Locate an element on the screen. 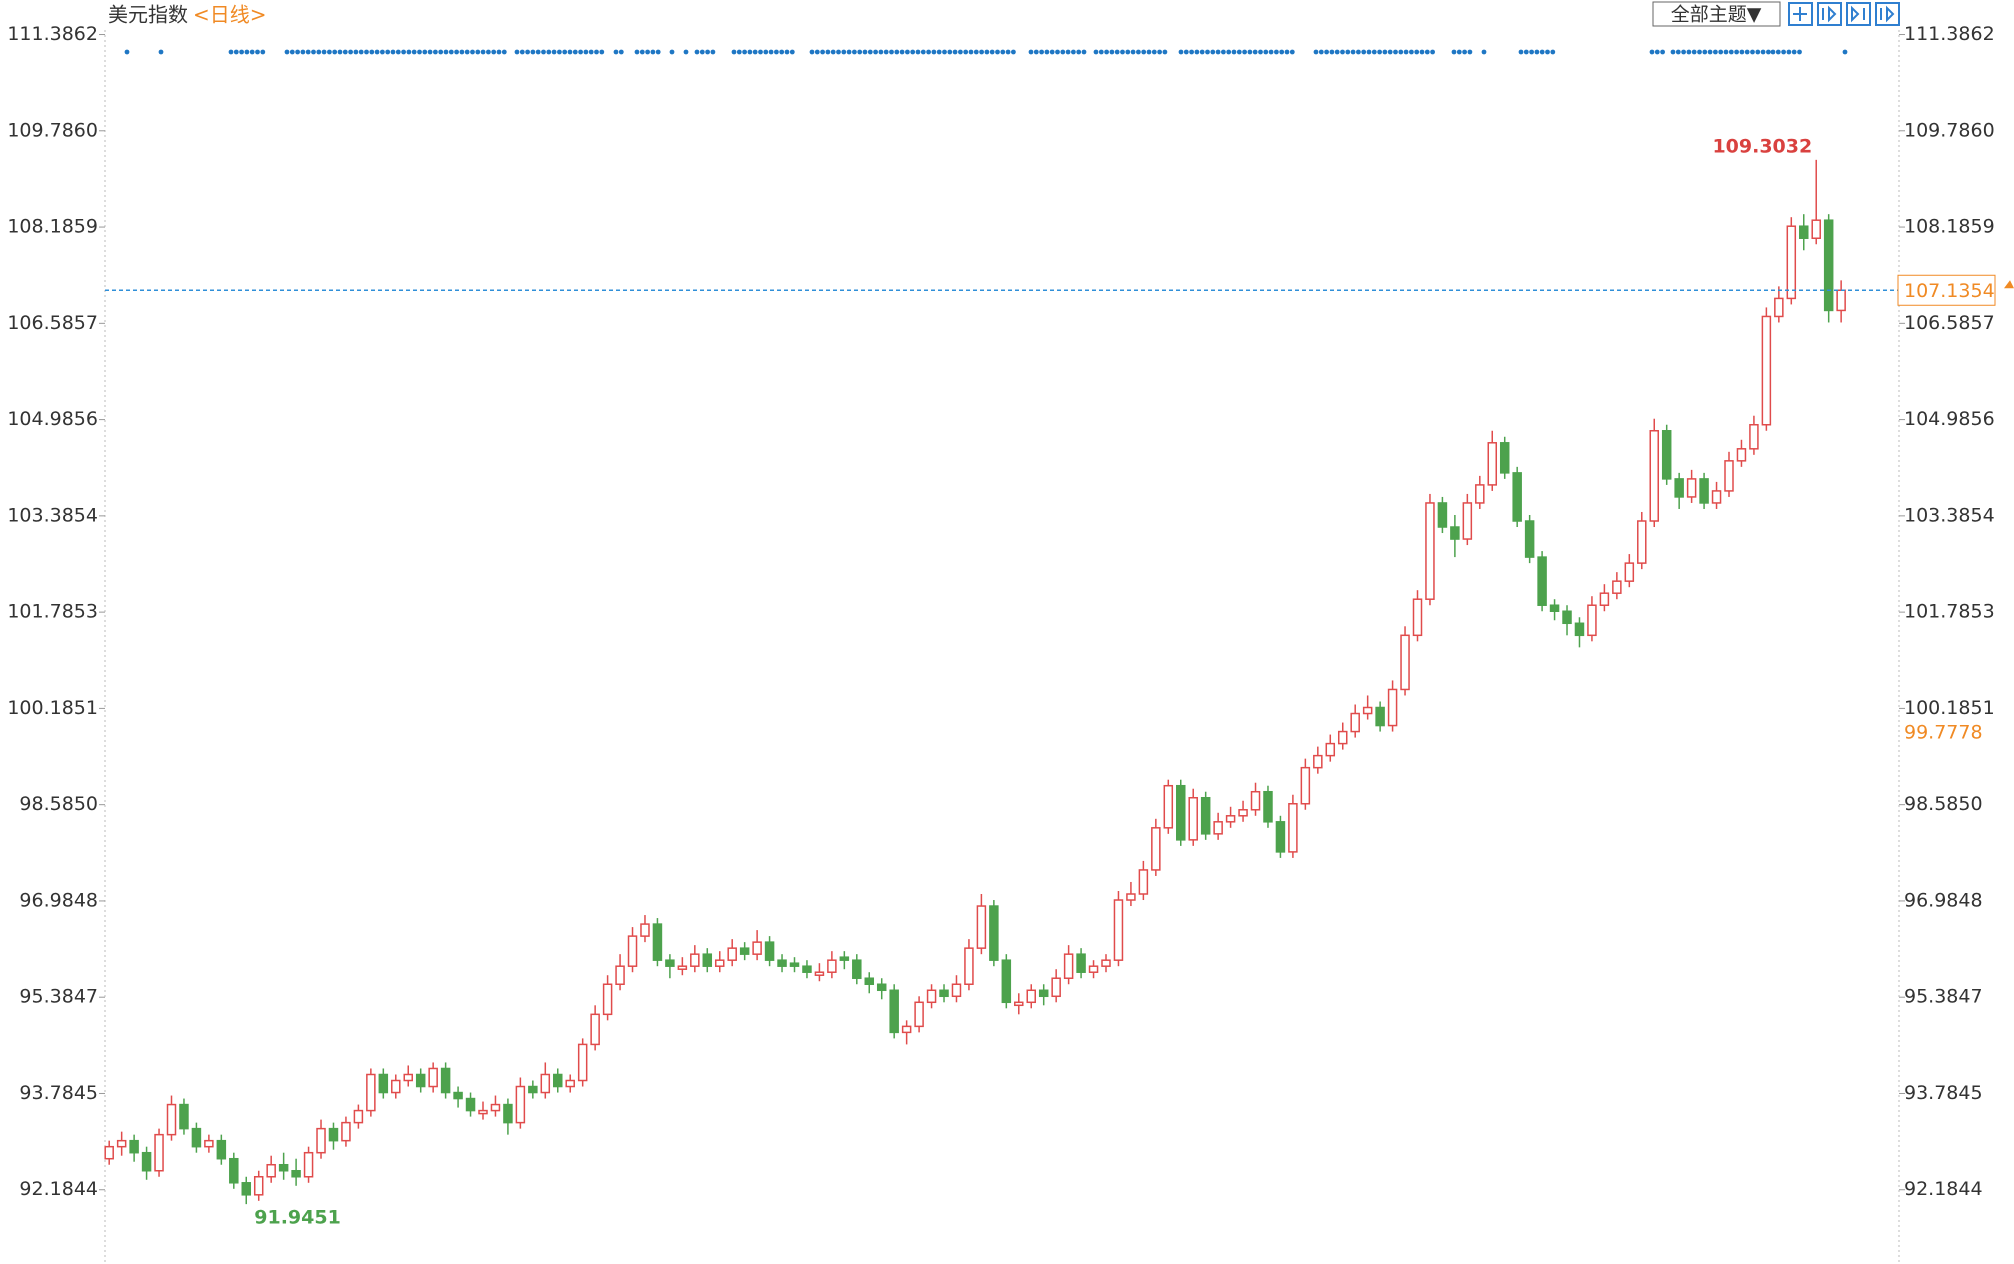 Image resolution: width=2014 pixels, height=1264 pixels. toolbar-icons is located at coordinates (1844, 14).